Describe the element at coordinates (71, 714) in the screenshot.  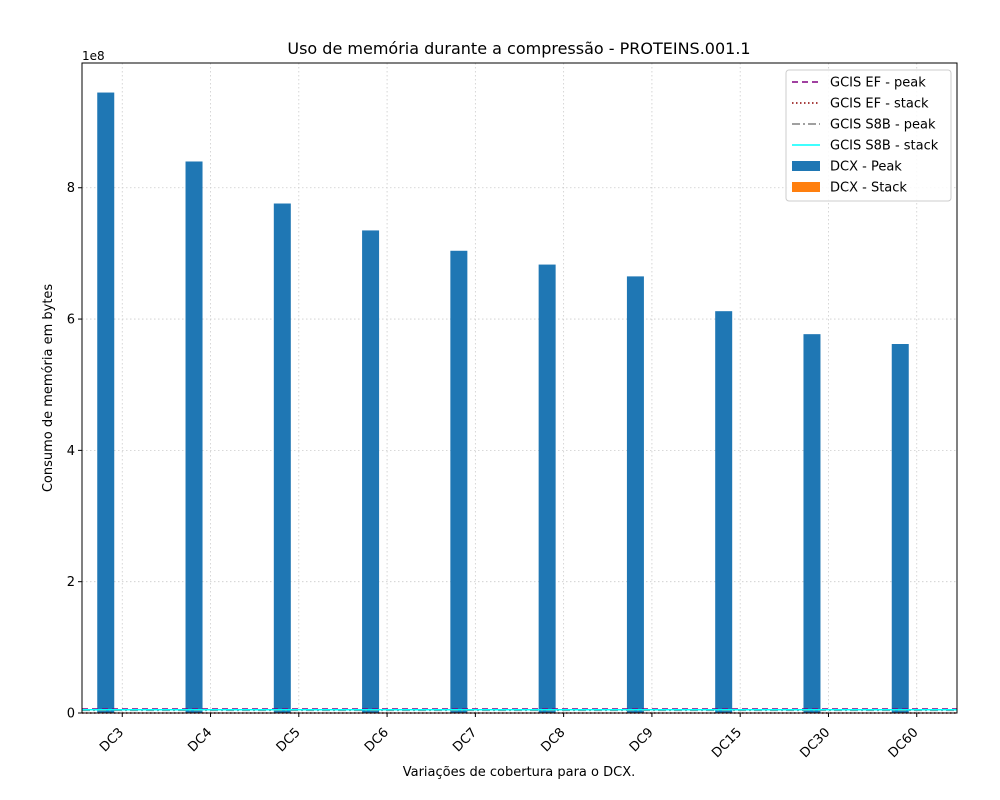
I see `y-tick-label: 0` at that location.